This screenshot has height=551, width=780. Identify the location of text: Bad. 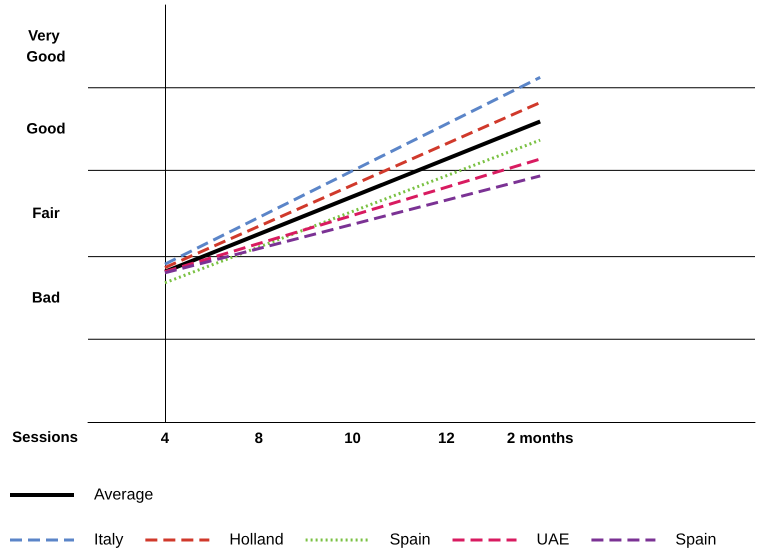
(46, 297).